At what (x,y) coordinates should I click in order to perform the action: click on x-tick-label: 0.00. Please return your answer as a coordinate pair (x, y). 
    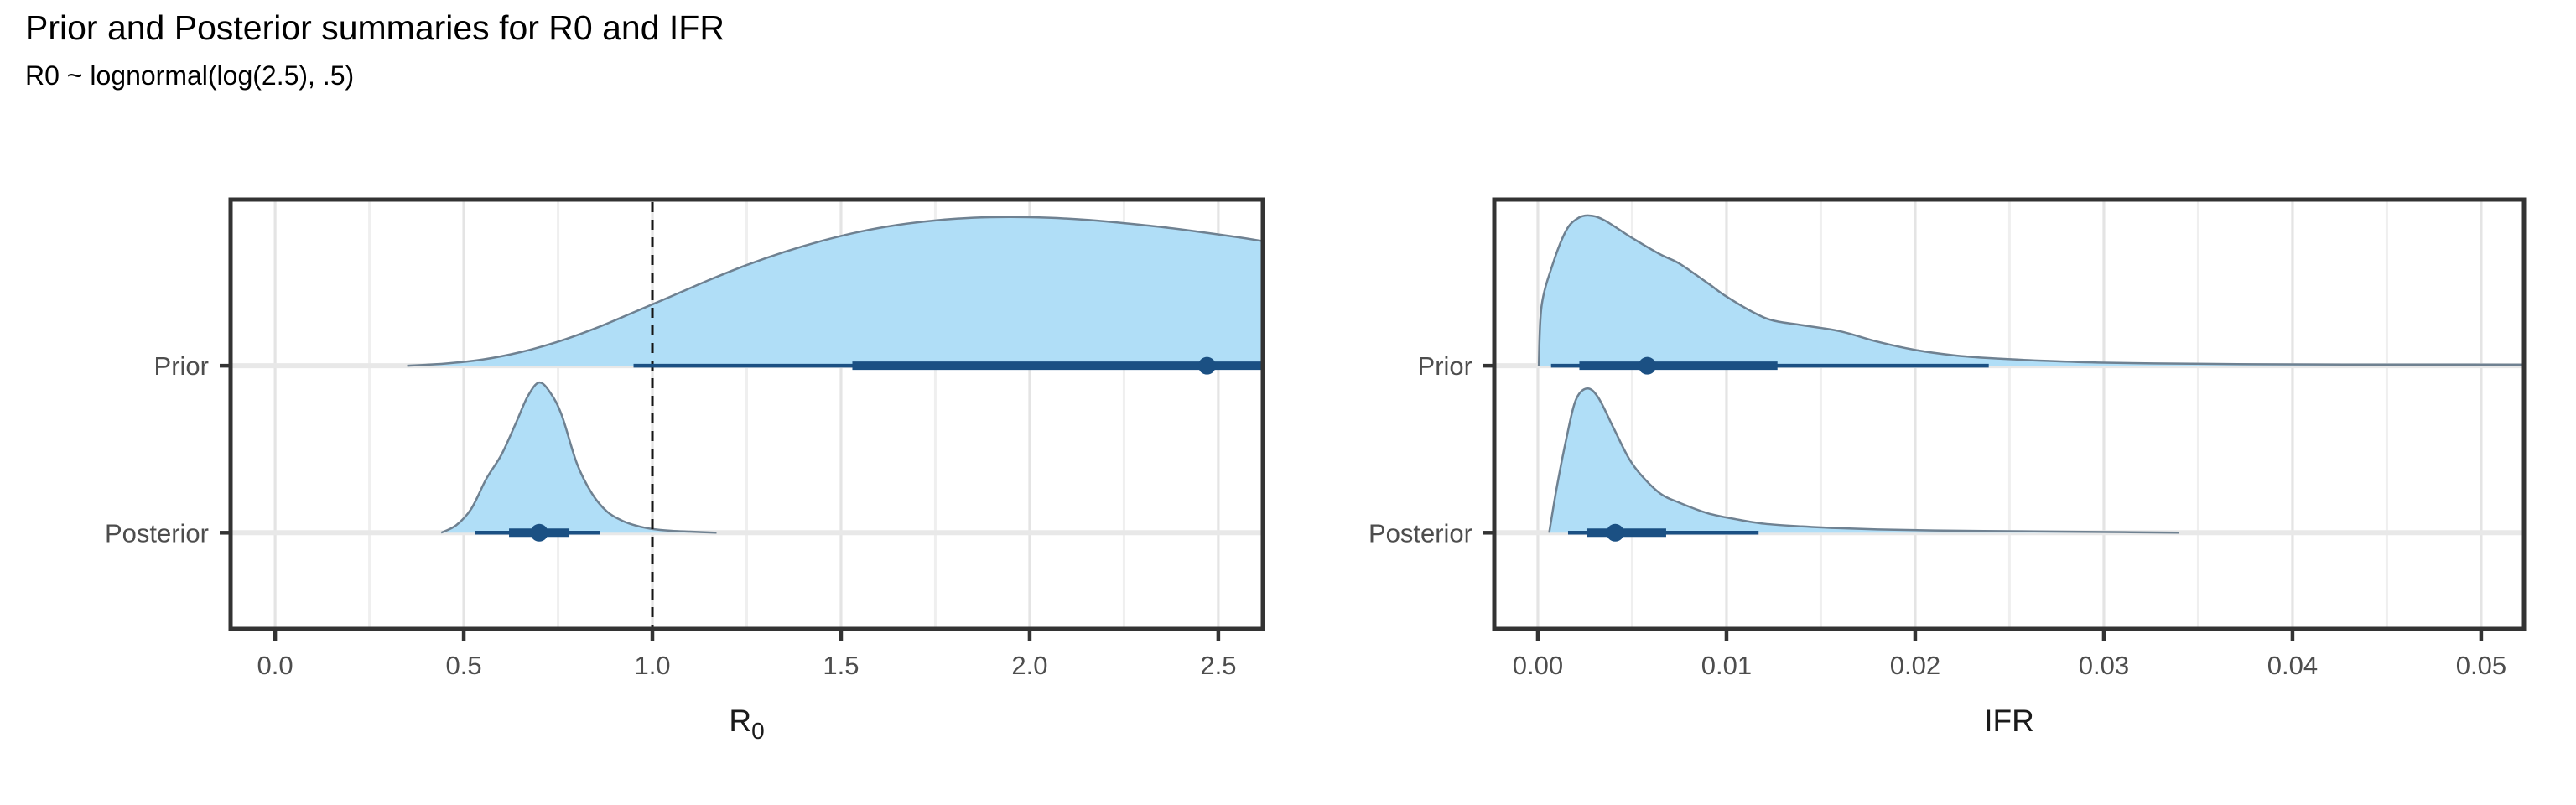
    Looking at the image, I should click on (1538, 665).